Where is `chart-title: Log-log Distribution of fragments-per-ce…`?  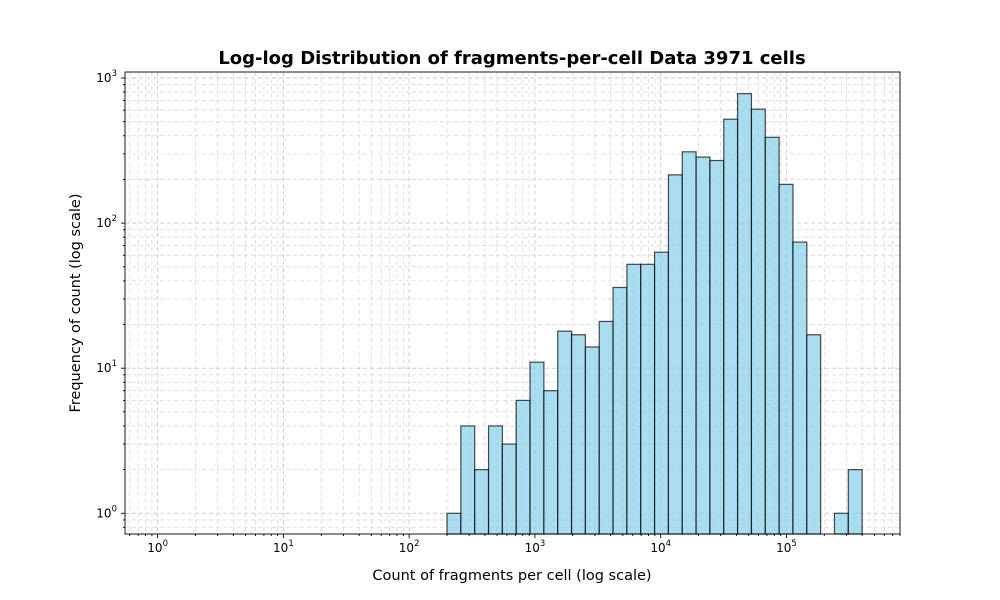 chart-title: Log-log Distribution of fragments-per-ce… is located at coordinates (511, 58).